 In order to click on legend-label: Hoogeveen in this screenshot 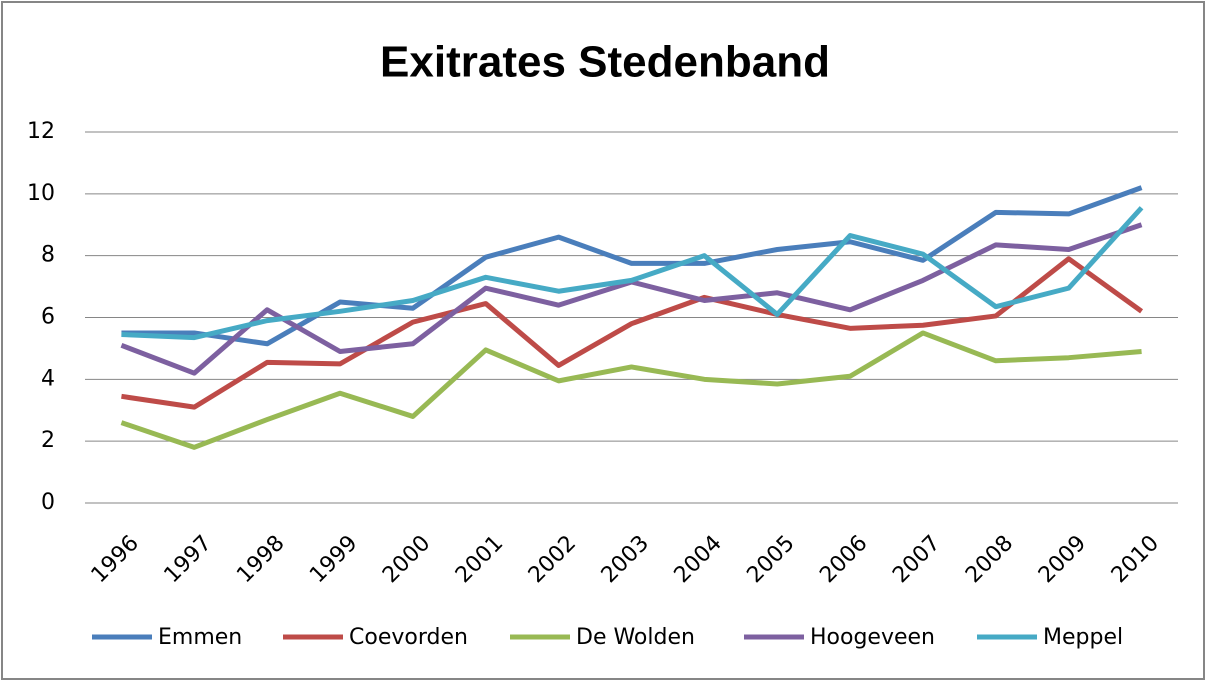, I will do `click(872, 637)`.